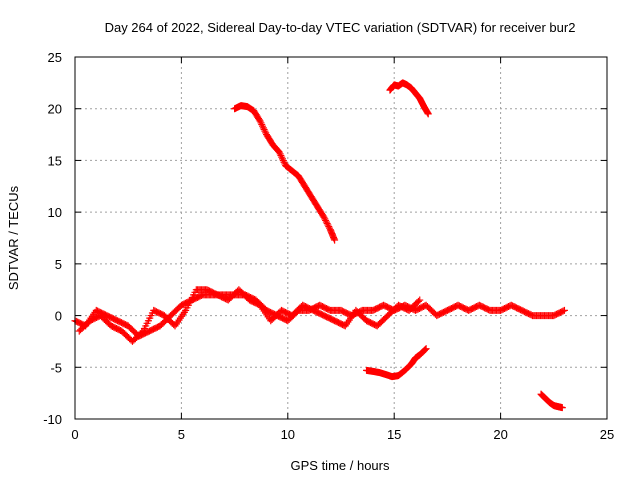 The image size is (640, 480). I want to click on x-tick-label: 15, so click(394, 434).